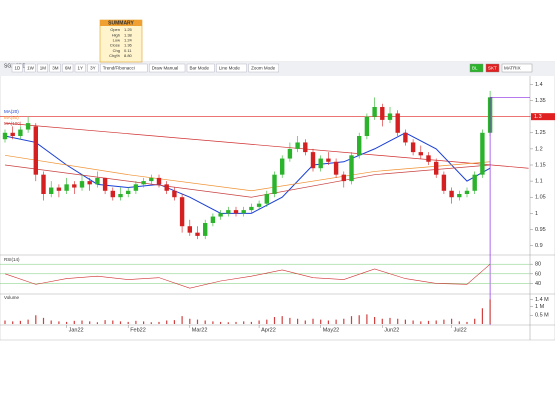 The width and height of the screenshot is (555, 400). I want to click on header-button-label: SKT, so click(492, 68).